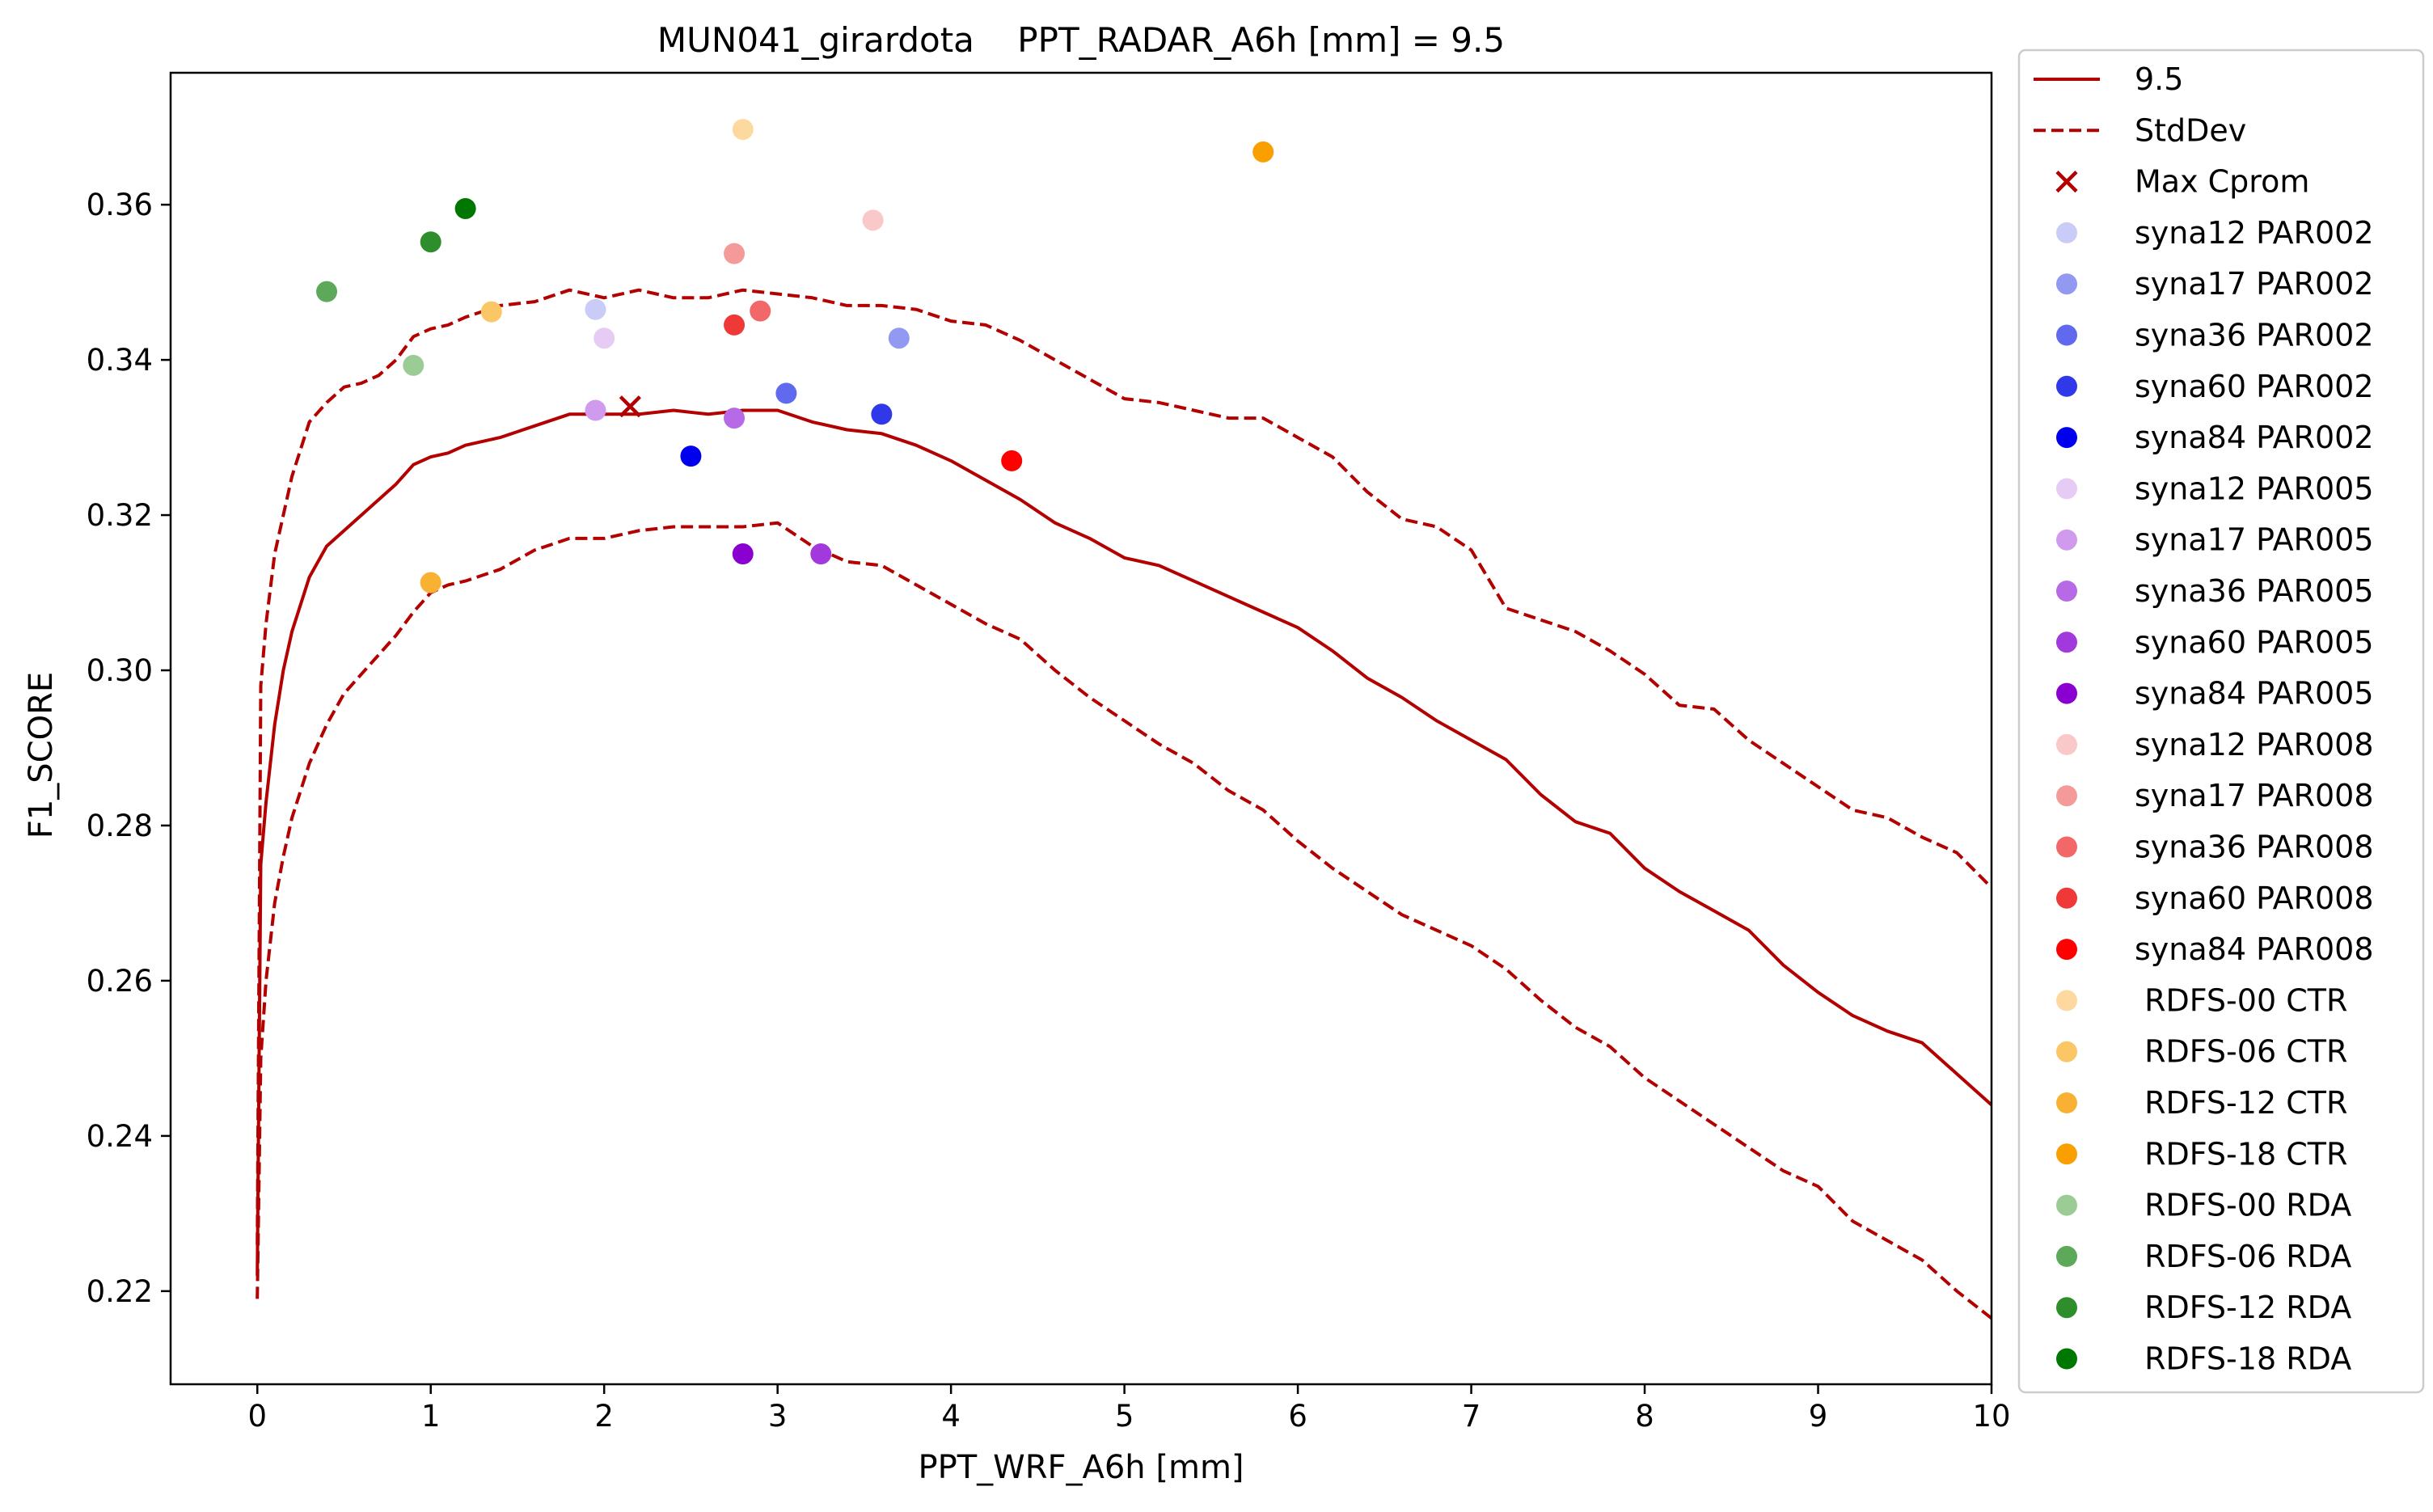 The width and height of the screenshot is (2433, 1512). I want to click on legend-entry: syna36 PAR008, so click(2215, 847).